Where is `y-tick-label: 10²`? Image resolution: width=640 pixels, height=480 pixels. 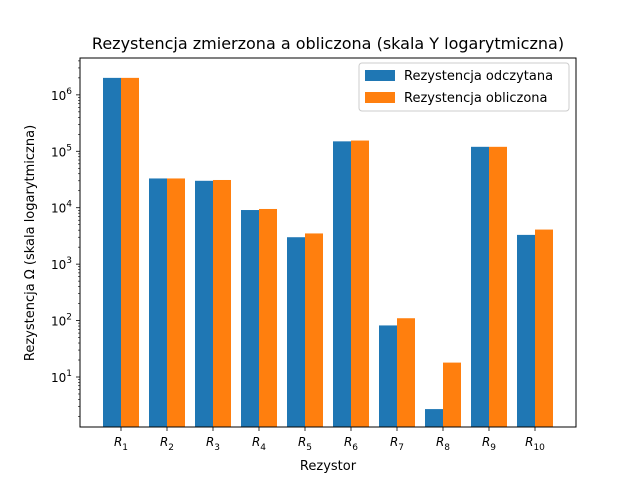
y-tick-label: 10² is located at coordinates (61, 321).